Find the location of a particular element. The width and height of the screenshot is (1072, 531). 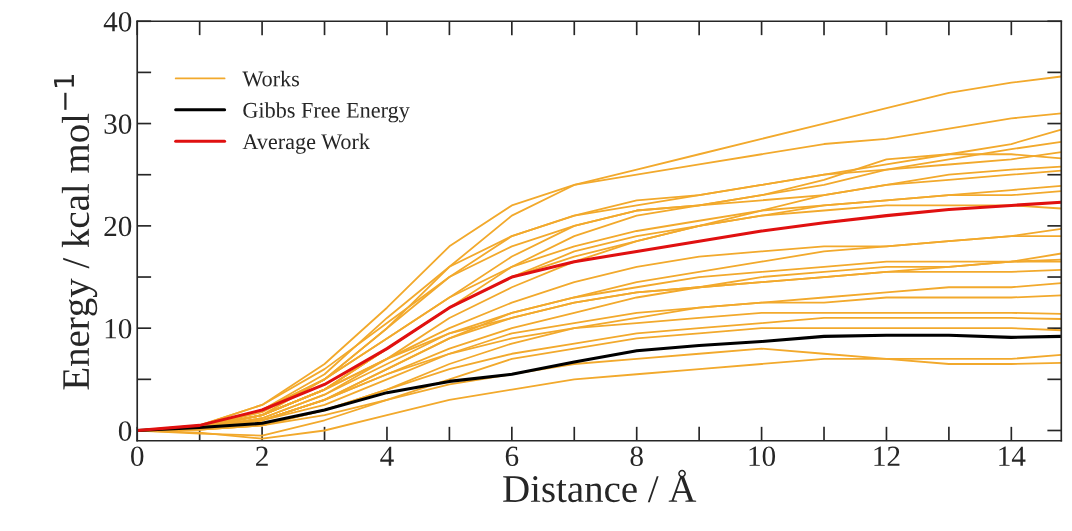

y-axis-title: Energy / kcal mol$^{−1}$ is located at coordinates (76, 232).